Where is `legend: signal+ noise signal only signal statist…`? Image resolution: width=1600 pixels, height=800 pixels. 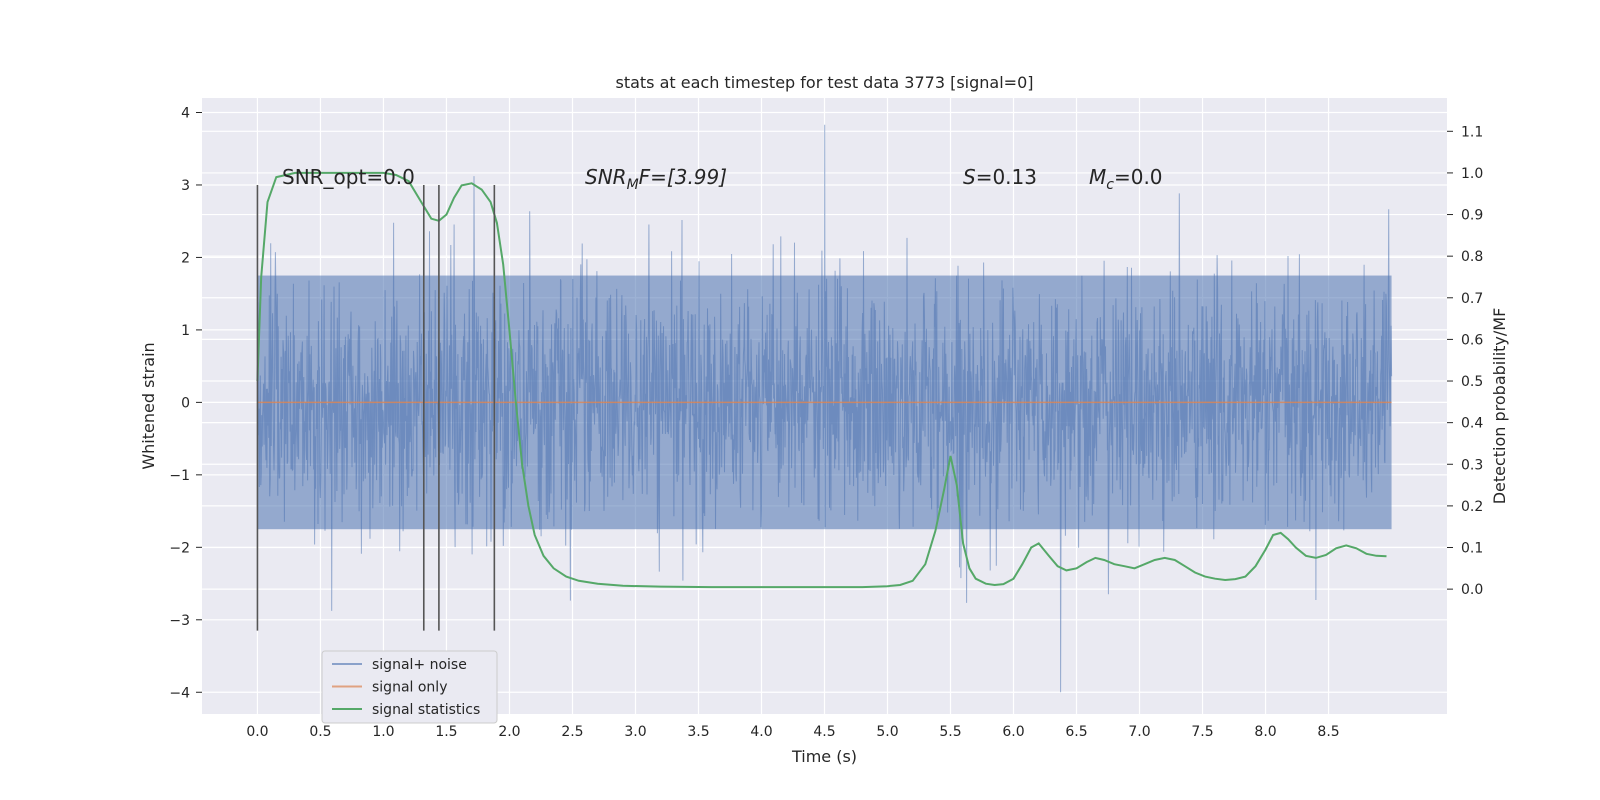 legend: signal+ noise signal only signal statist… is located at coordinates (409, 687).